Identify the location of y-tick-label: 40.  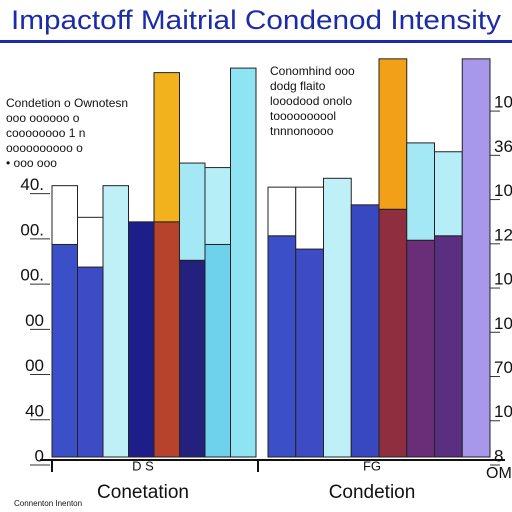
(34, 410).